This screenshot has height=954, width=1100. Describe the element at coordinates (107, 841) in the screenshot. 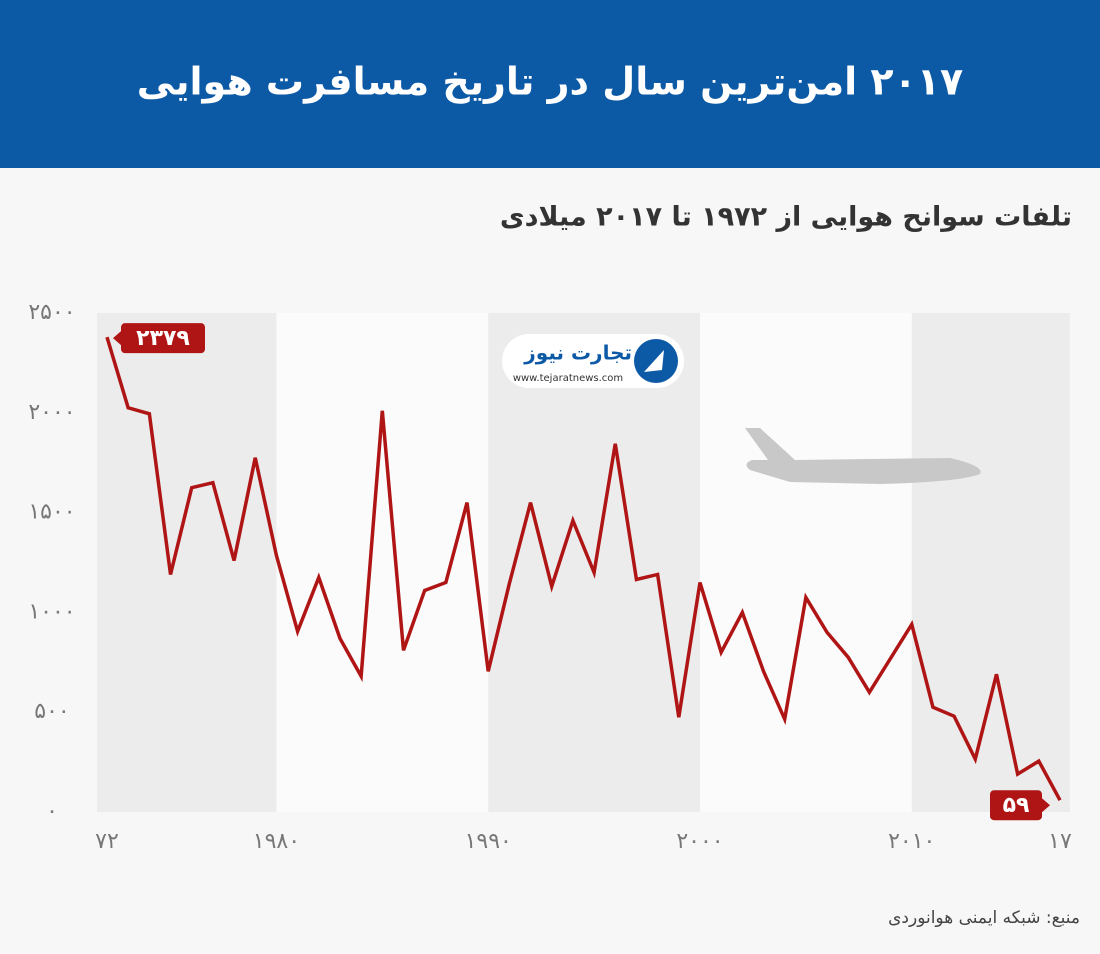

I see `x-tick-label: ۷۲` at that location.